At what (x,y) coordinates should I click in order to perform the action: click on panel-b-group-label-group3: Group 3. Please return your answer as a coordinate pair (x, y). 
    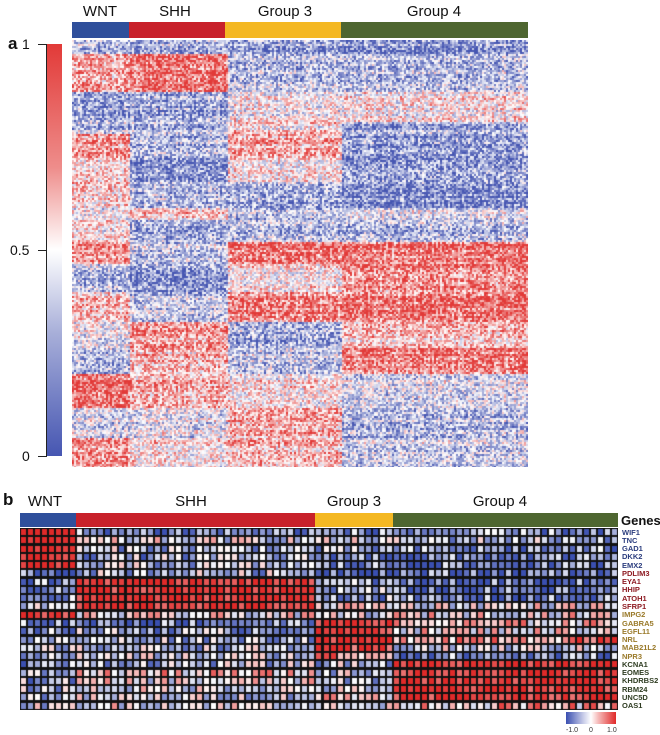
    Looking at the image, I should click on (354, 501).